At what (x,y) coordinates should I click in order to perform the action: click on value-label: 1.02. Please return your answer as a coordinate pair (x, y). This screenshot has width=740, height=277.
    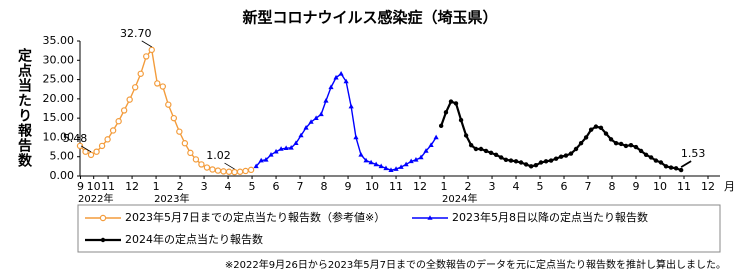
    Looking at the image, I should click on (218, 155).